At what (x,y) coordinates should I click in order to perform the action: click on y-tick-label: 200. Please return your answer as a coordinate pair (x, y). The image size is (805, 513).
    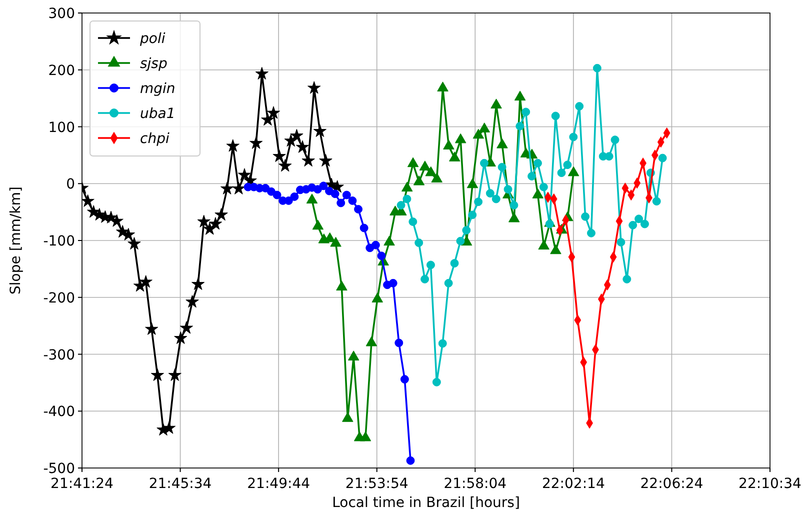
    Looking at the image, I should click on (61, 70).